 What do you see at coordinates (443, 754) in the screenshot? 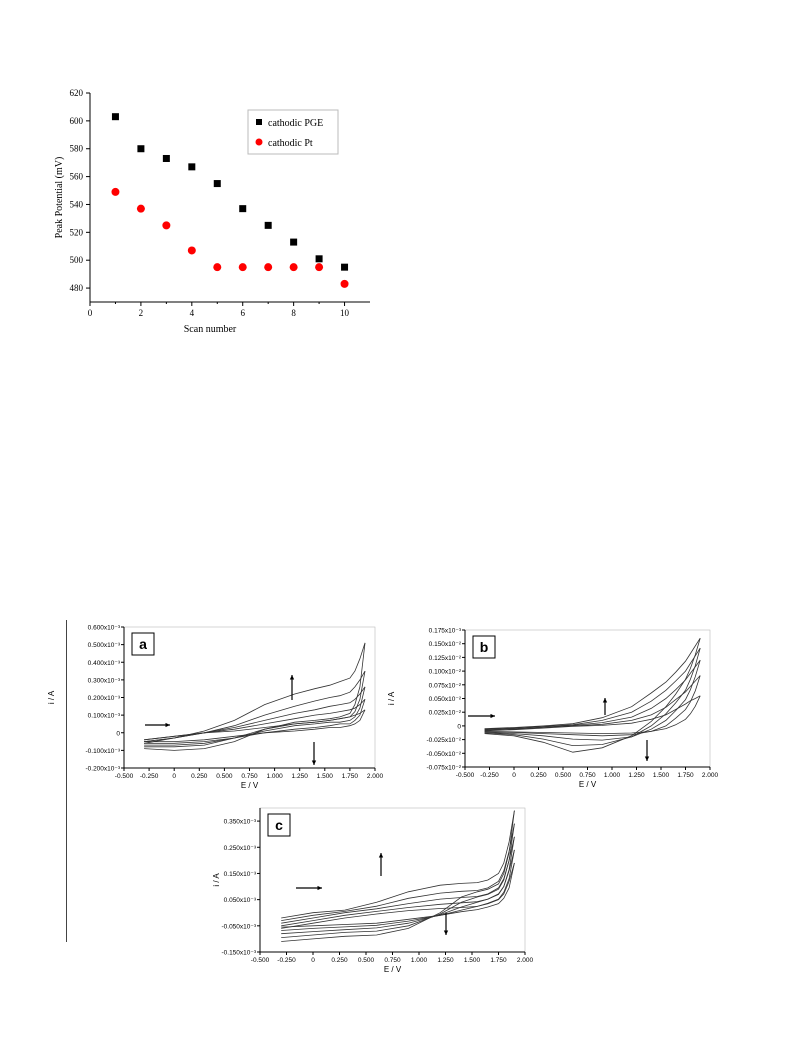
I see `y-tick-label: -0.050x10⁻²` at bounding box center [443, 754].